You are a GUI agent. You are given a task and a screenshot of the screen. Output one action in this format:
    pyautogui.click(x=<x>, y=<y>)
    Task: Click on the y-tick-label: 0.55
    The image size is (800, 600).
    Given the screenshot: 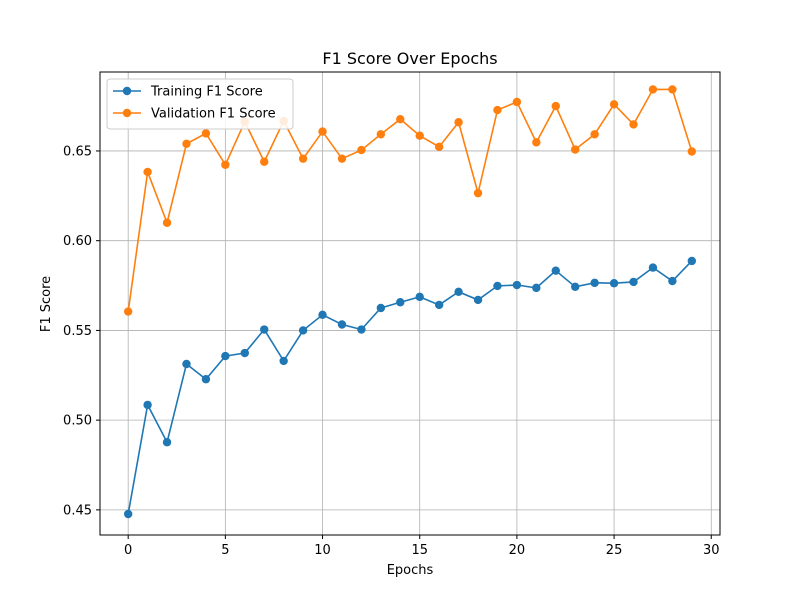 What is the action you would take?
    pyautogui.click(x=77, y=331)
    